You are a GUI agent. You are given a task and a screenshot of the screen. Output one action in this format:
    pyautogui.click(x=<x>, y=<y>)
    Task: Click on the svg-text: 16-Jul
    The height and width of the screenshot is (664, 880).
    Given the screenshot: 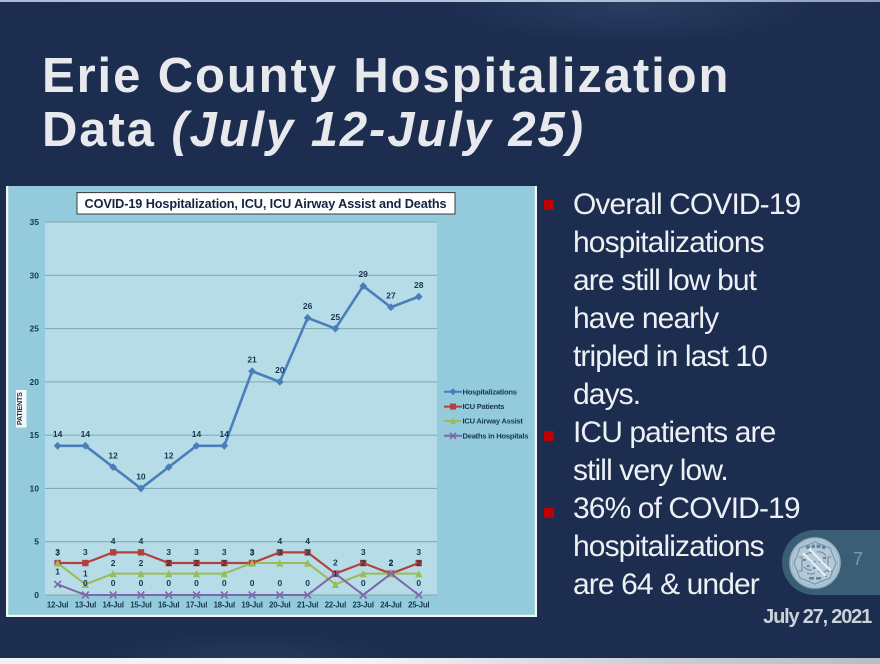 What is the action you would take?
    pyautogui.click(x=168, y=605)
    